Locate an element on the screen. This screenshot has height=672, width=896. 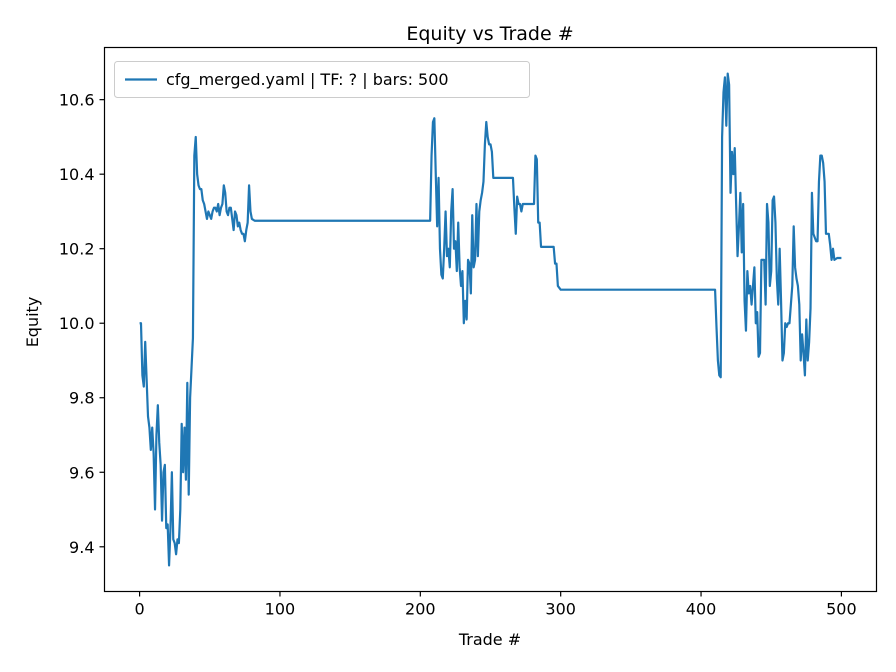
x-tick-label: 200 is located at coordinates (420, 609).